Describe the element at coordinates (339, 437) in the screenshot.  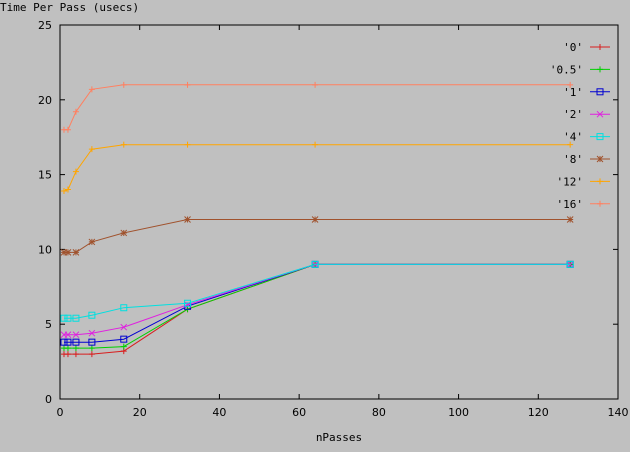
I see `x-axis-title: nPasses` at that location.